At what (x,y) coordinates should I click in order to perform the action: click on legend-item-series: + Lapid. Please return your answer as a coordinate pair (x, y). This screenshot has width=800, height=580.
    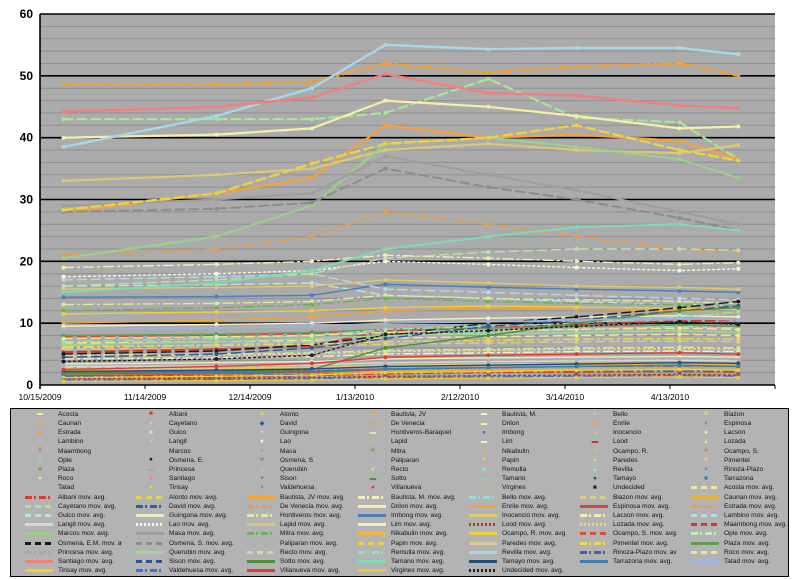
    Looking at the image, I should click on (399, 441).